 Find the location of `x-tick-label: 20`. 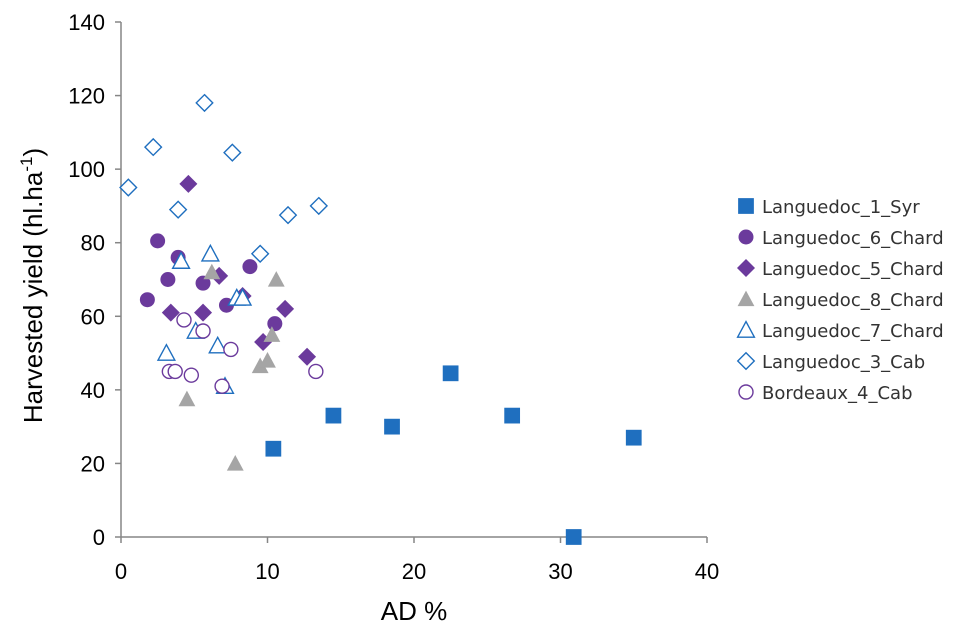

x-tick-label: 20 is located at coordinates (414, 571).